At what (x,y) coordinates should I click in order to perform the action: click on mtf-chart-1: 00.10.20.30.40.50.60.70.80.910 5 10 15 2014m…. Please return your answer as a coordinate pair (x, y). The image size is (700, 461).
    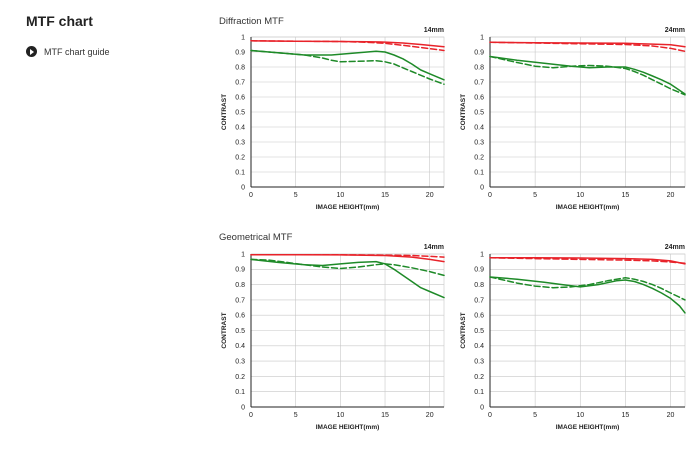
    Looking at the image, I should click on (333, 119).